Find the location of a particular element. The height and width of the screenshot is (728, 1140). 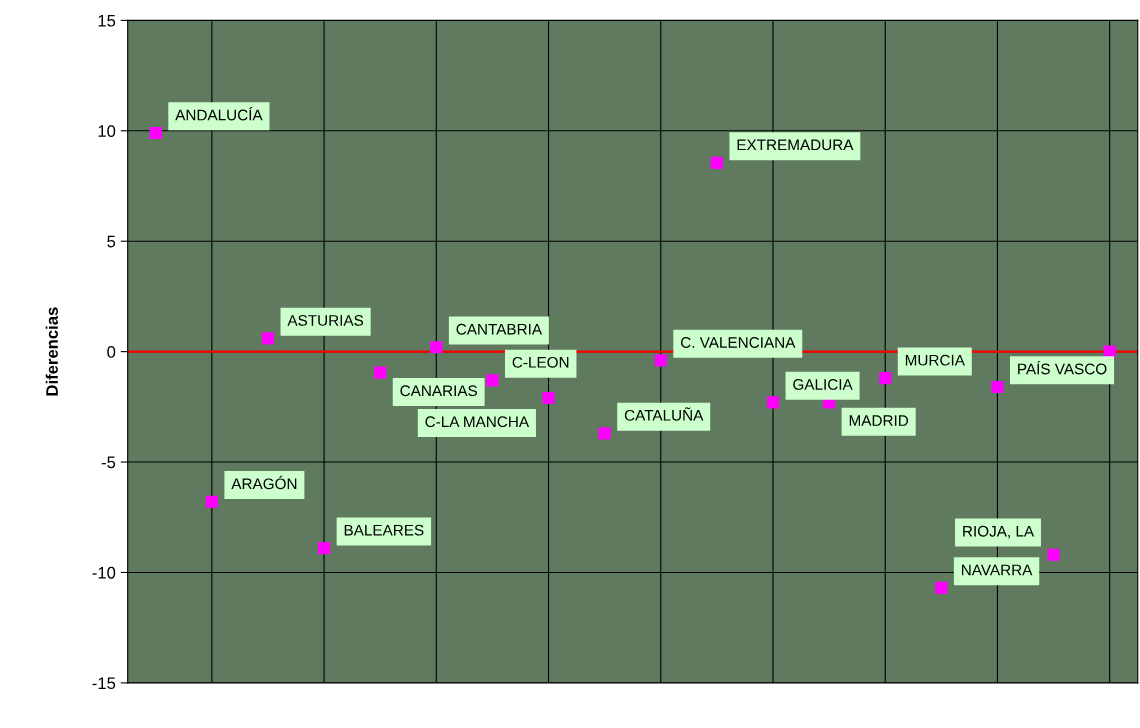

y-tick-label: 0 is located at coordinates (111, 352).